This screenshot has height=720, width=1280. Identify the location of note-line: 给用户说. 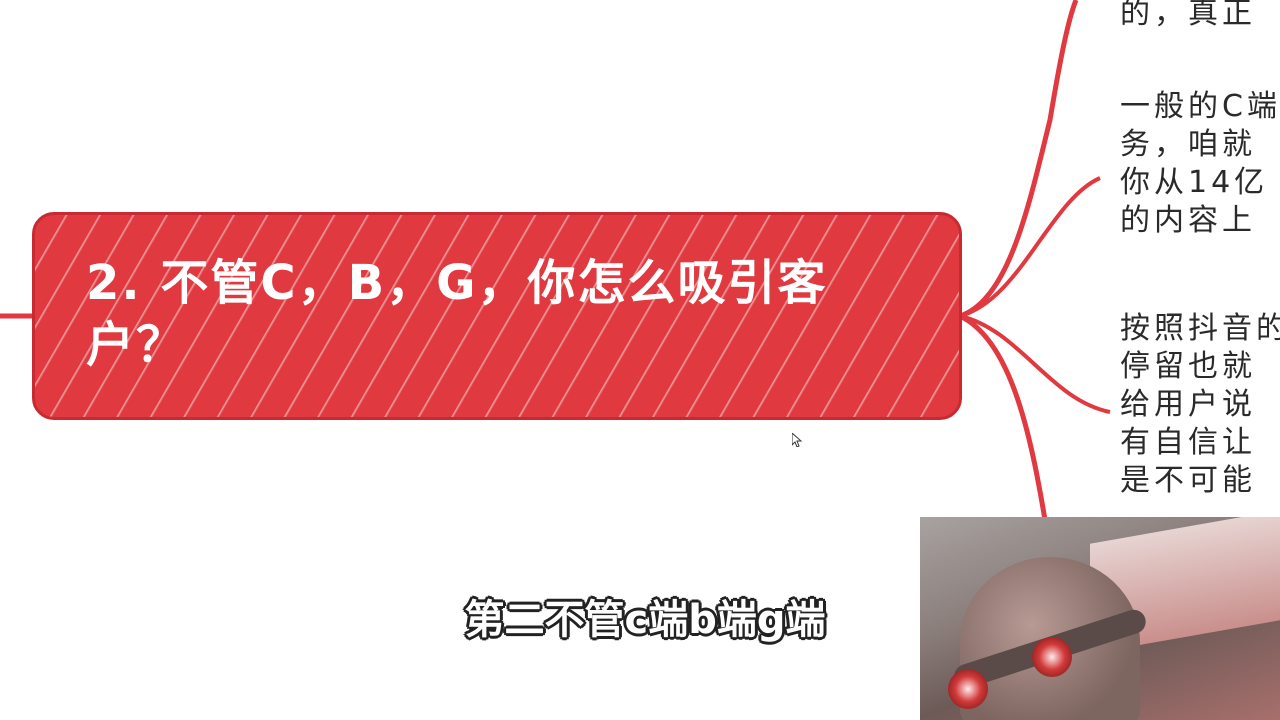
(1188, 404).